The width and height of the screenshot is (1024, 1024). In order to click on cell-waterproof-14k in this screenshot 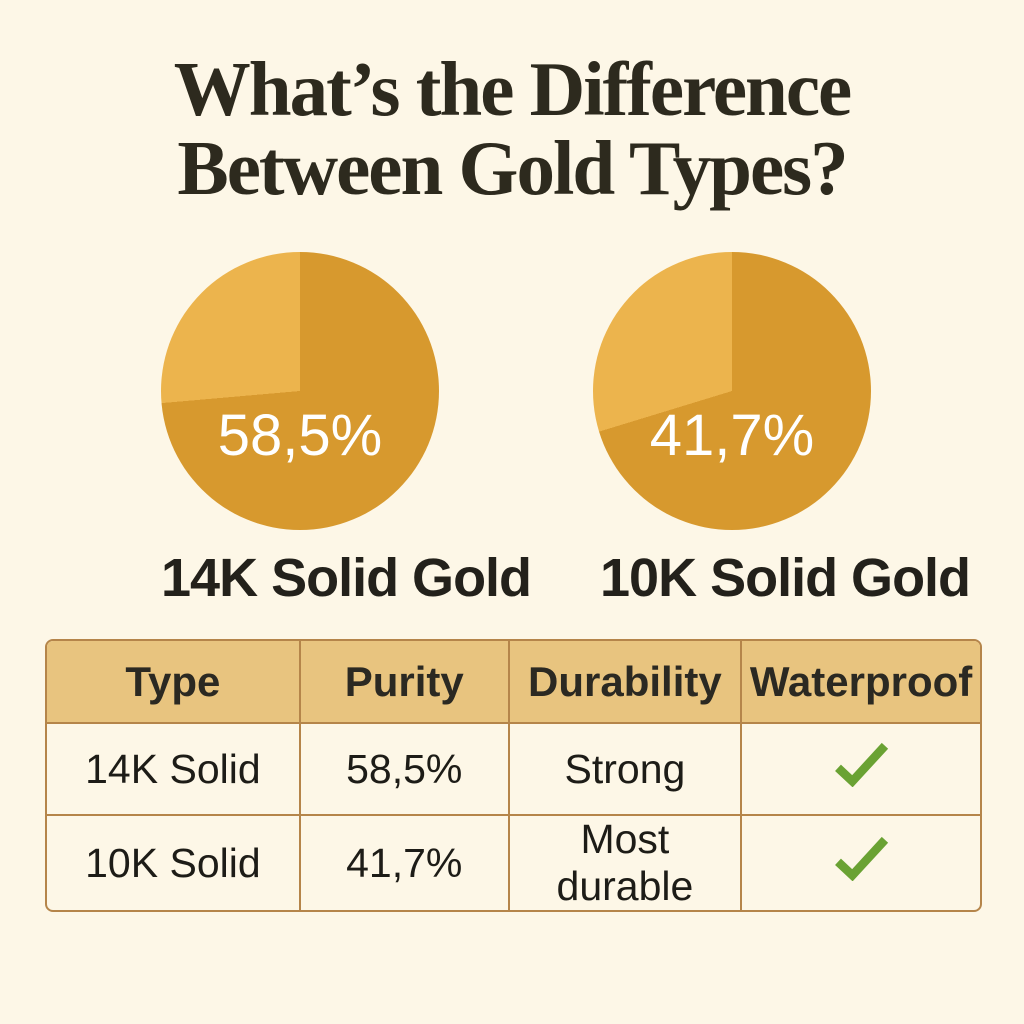, I will do `click(861, 770)`.